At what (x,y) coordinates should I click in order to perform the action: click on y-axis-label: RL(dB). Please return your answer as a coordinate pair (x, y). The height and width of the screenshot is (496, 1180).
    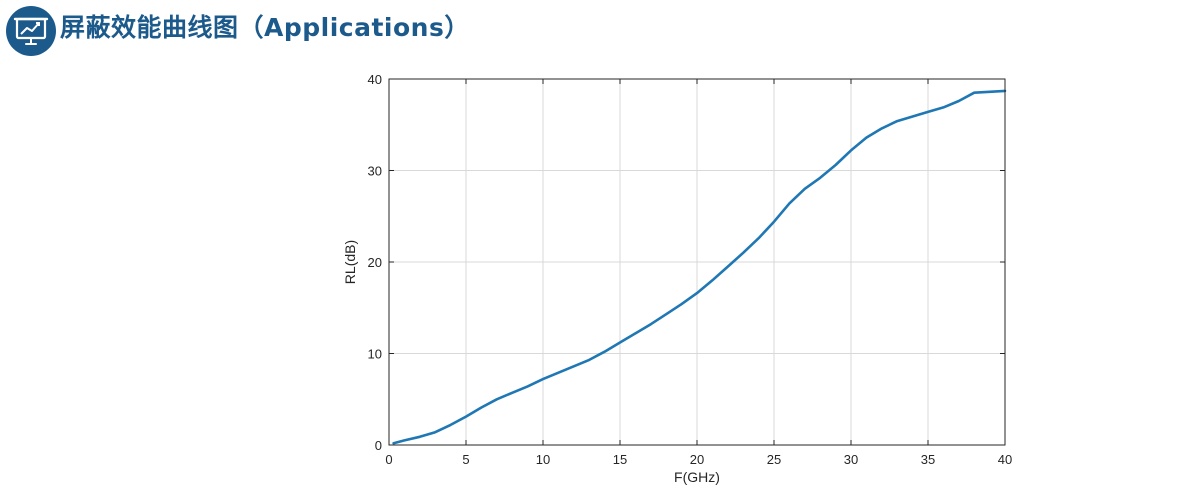
    Looking at the image, I should click on (350, 262).